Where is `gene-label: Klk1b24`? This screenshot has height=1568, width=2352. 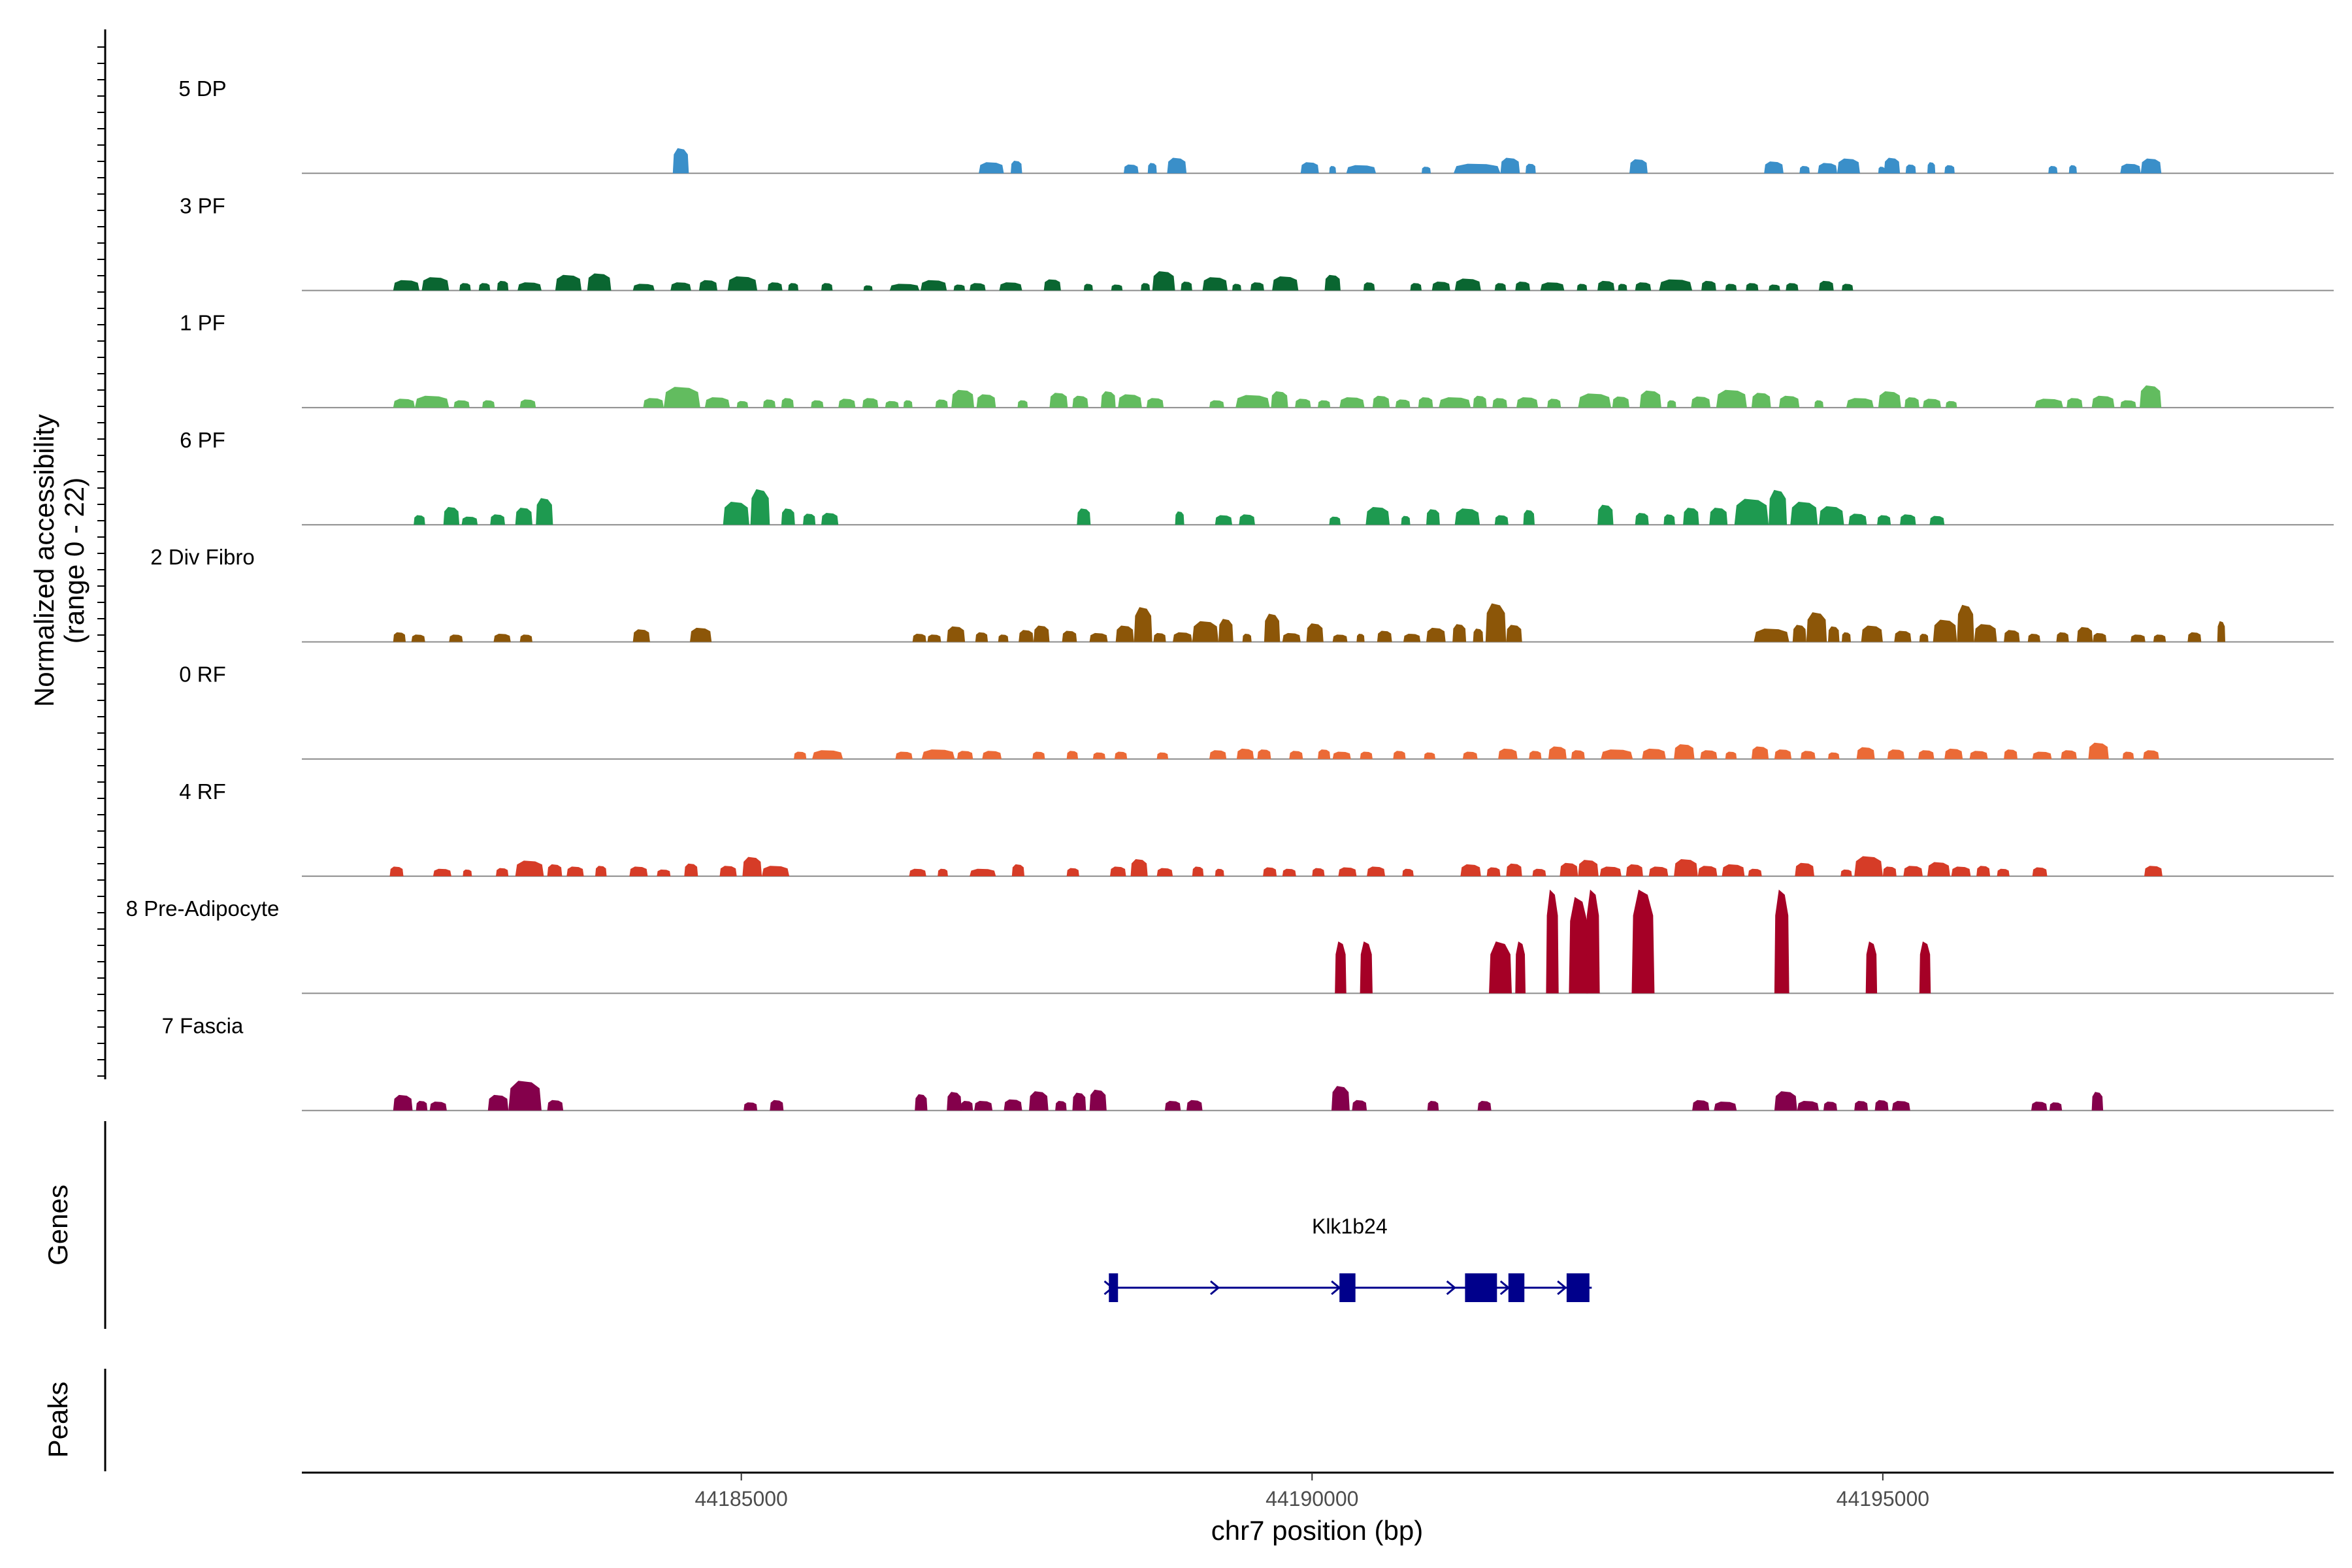
gene-label: Klk1b24 is located at coordinates (1350, 1226).